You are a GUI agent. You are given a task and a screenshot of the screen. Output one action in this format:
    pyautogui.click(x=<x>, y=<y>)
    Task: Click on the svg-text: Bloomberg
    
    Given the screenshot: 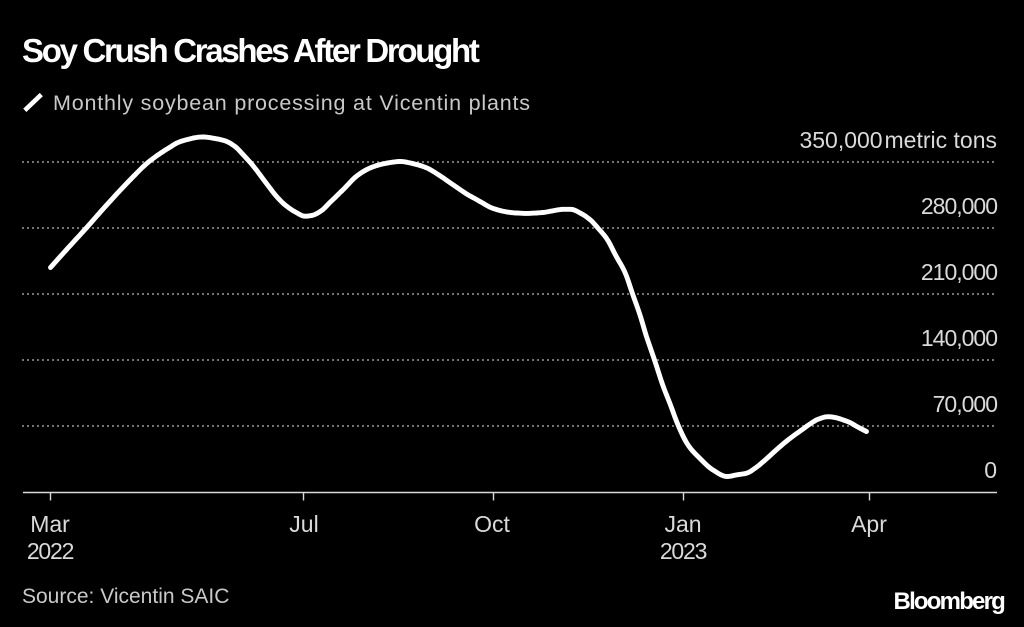 What is the action you would take?
    pyautogui.click(x=950, y=601)
    